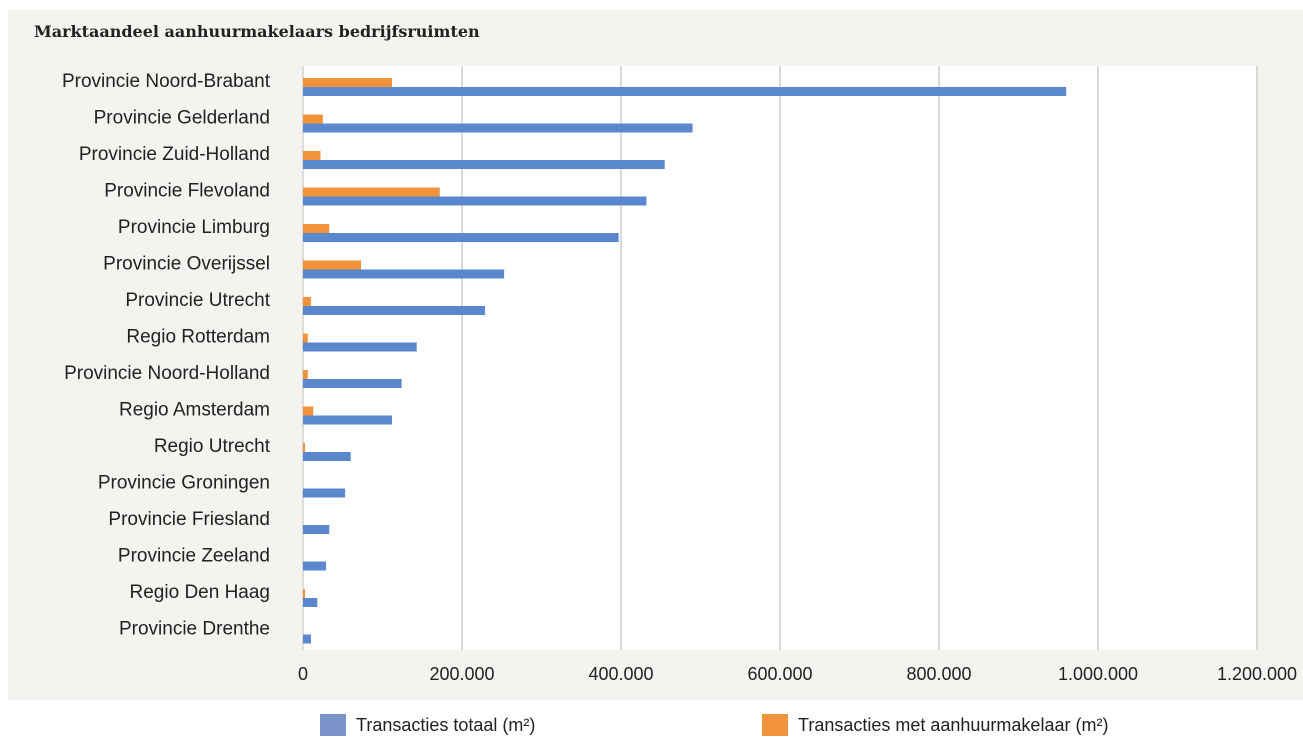 The height and width of the screenshot is (738, 1303). Describe the element at coordinates (197, 300) in the screenshot. I see `category-label: Provincie Utrecht` at that location.